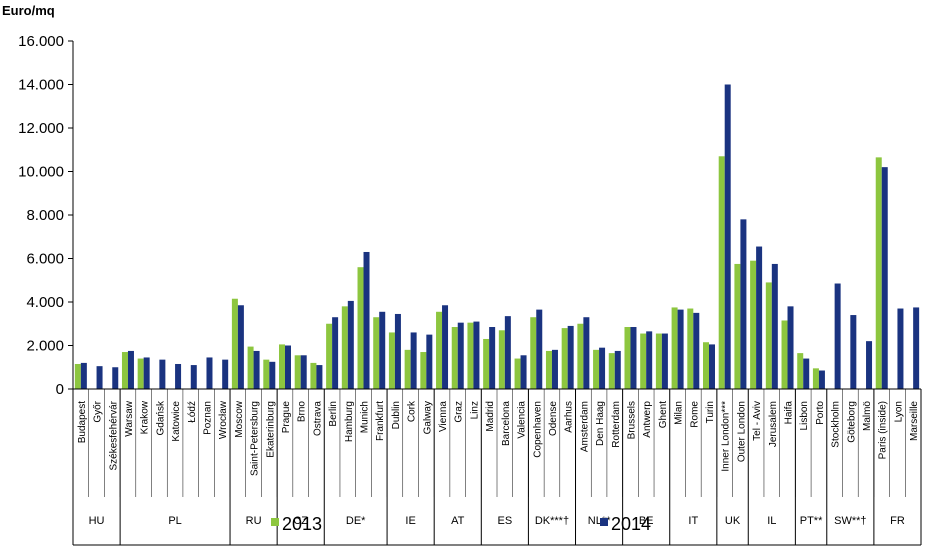 The height and width of the screenshot is (554, 934). Describe the element at coordinates (490, 416) in the screenshot. I see `category-label: Madrid` at that location.